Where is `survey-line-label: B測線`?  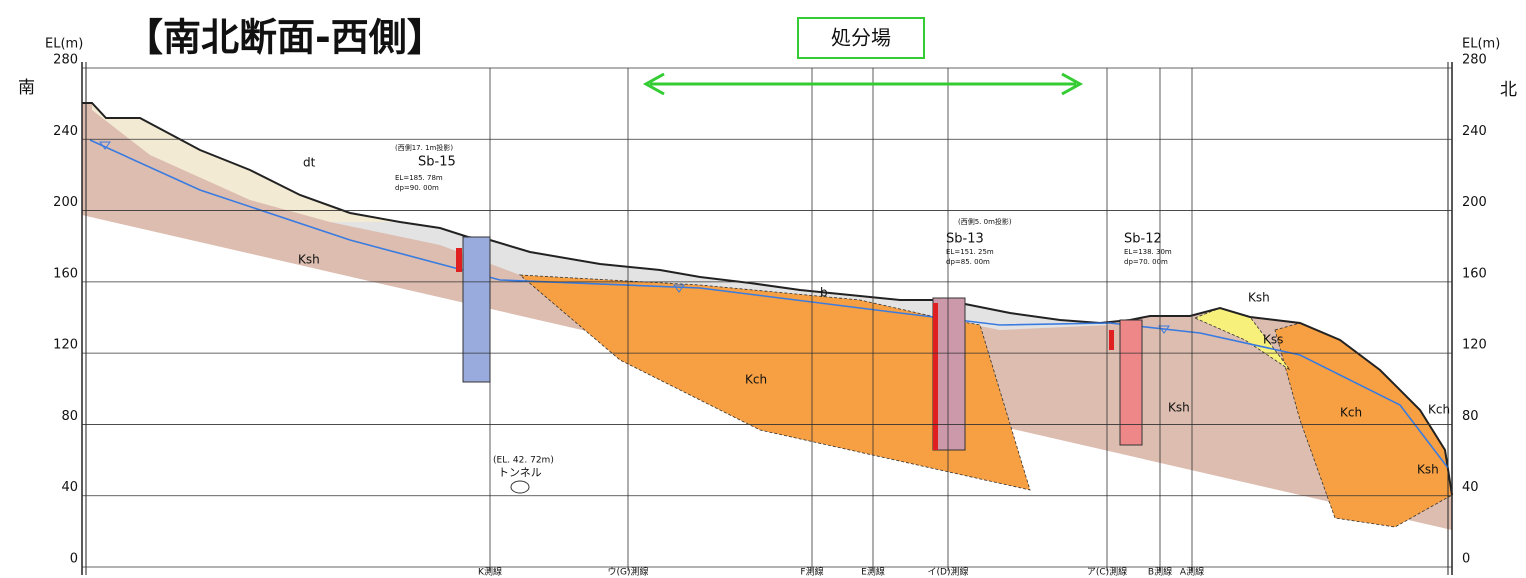 survey-line-label: B測線 is located at coordinates (1160, 572).